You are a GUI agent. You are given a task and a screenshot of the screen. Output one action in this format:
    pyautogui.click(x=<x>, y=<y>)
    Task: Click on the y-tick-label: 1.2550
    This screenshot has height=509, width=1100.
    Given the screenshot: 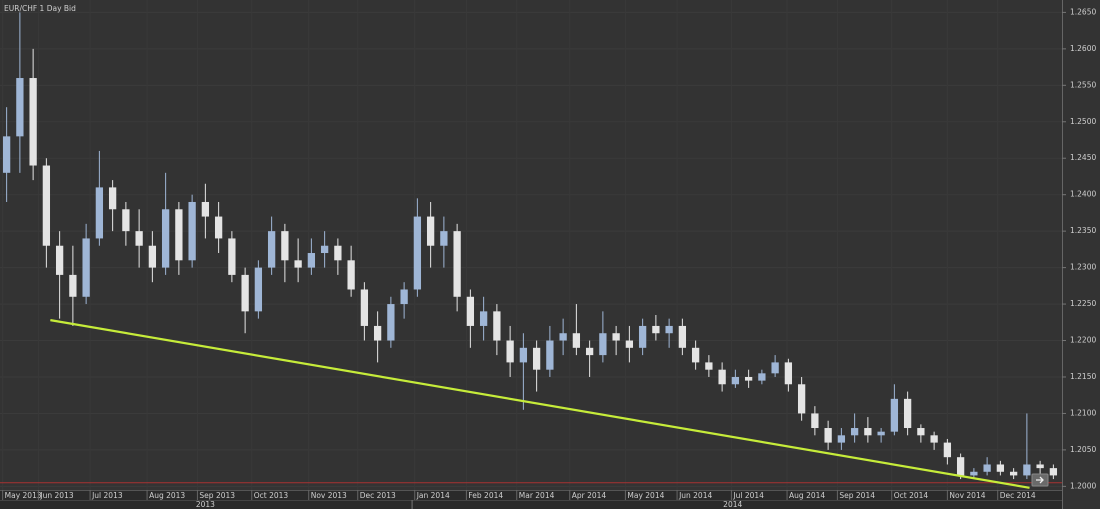 What is the action you would take?
    pyautogui.click(x=1083, y=84)
    